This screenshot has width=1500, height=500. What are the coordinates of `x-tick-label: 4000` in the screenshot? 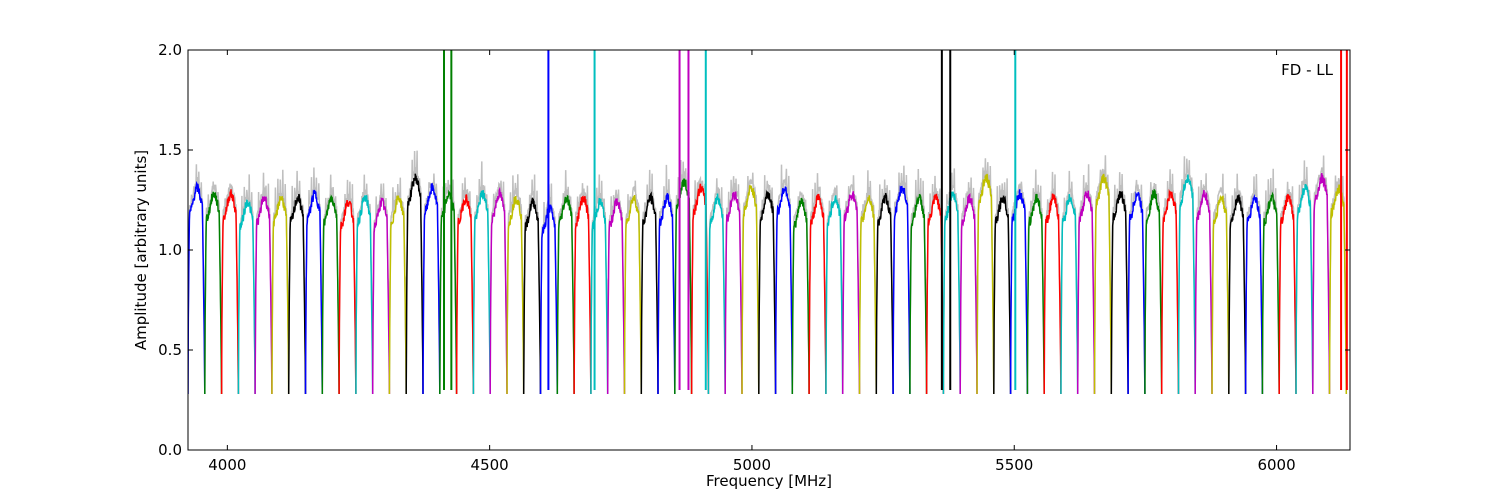 It's located at (227, 465).